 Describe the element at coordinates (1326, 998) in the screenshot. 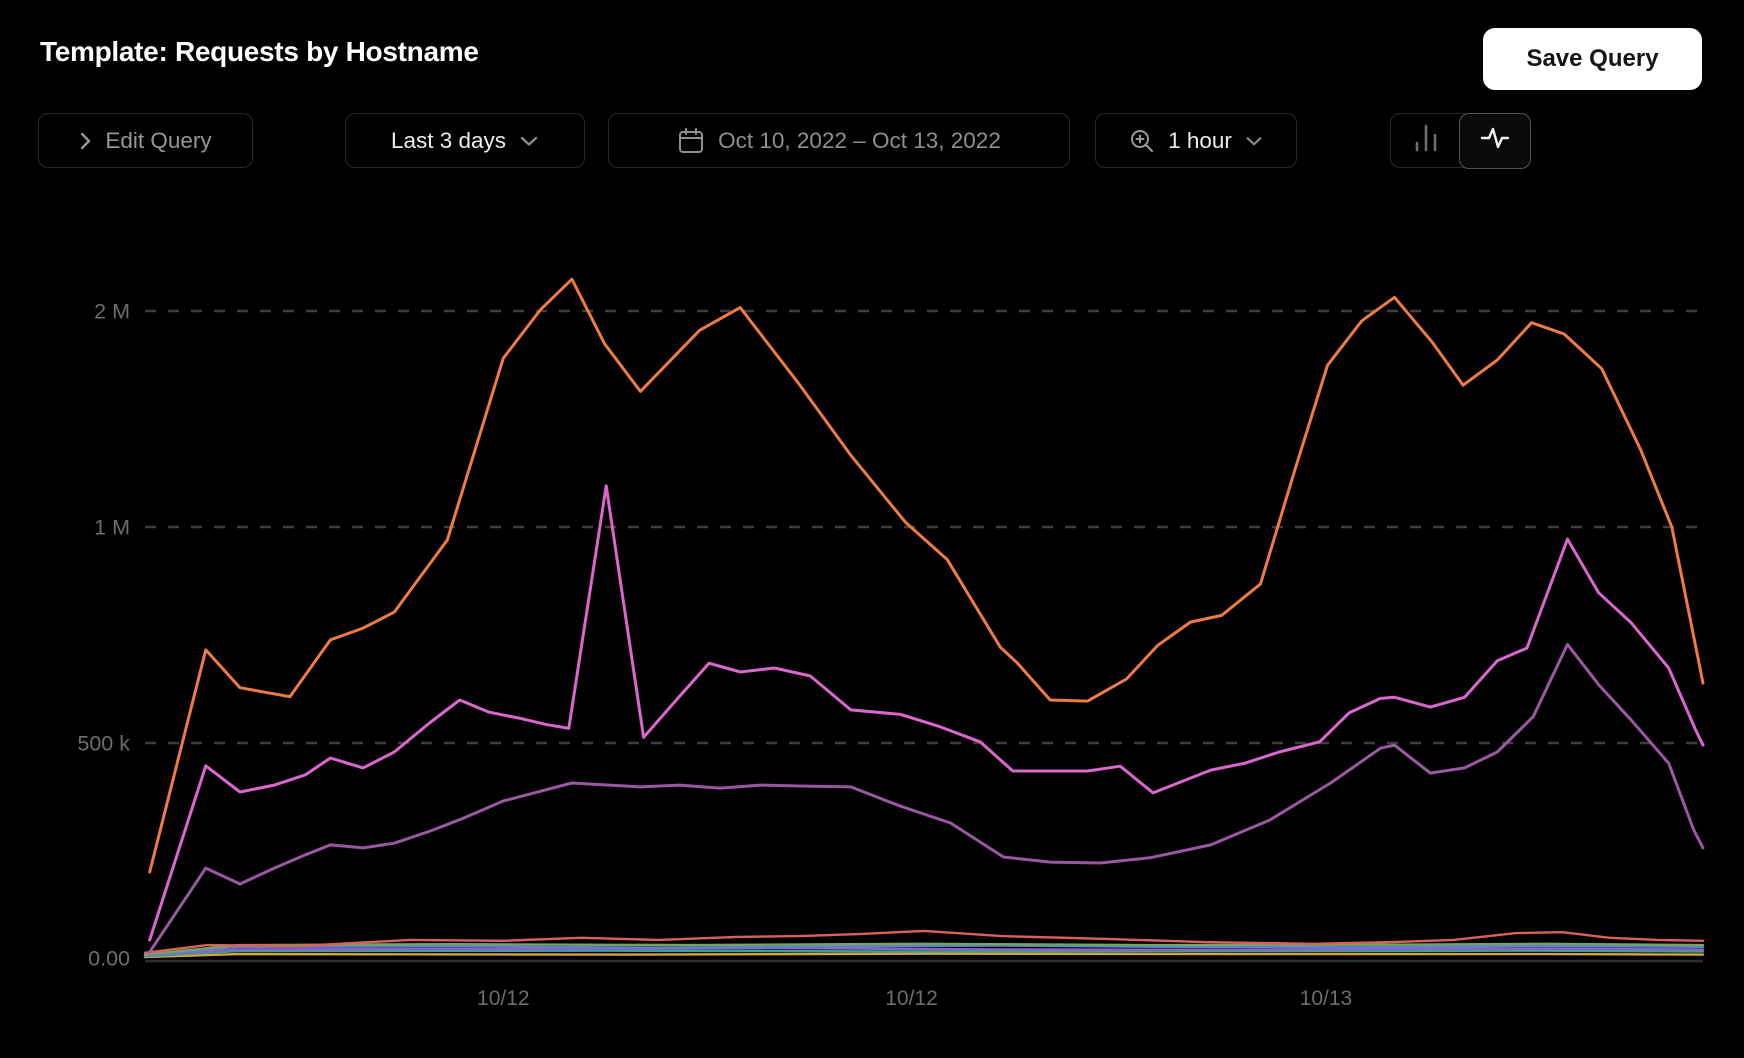

I see `x-axis-tick-label: 10/13` at that location.